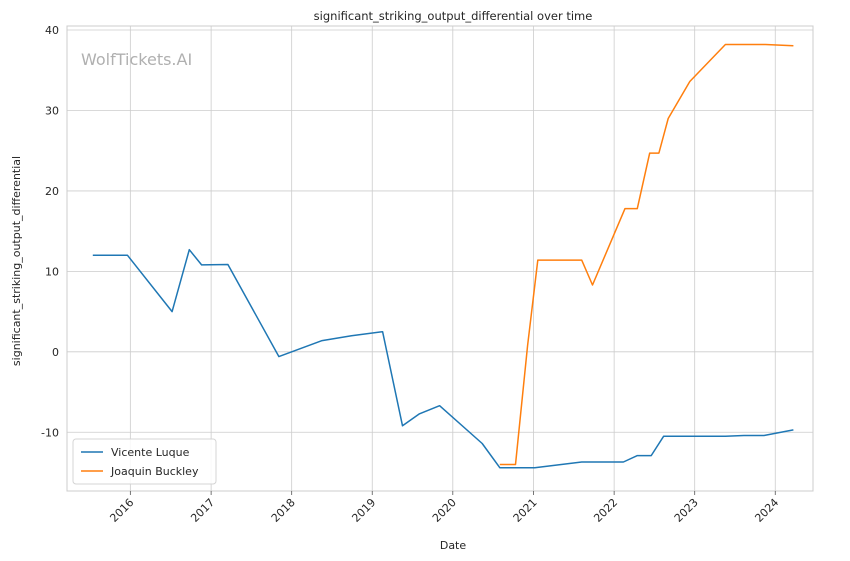  What do you see at coordinates (50, 432) in the screenshot?
I see `y-tick-label: -10` at bounding box center [50, 432].